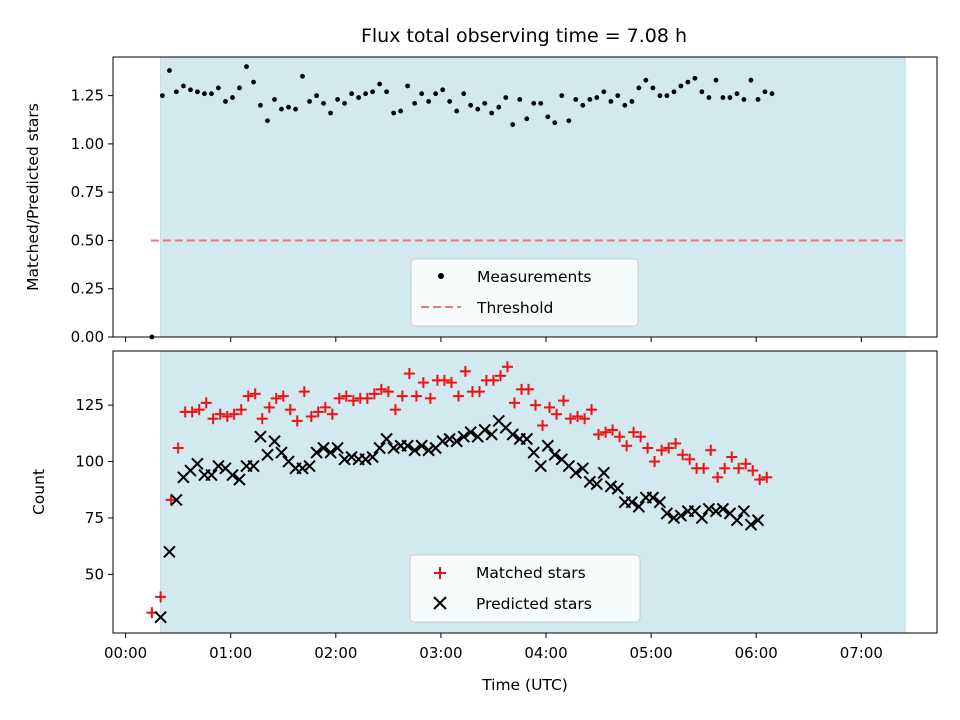 Image resolution: width=960 pixels, height=720 pixels. I want to click on bottom-y-tick-label: 100, so click(89, 462).